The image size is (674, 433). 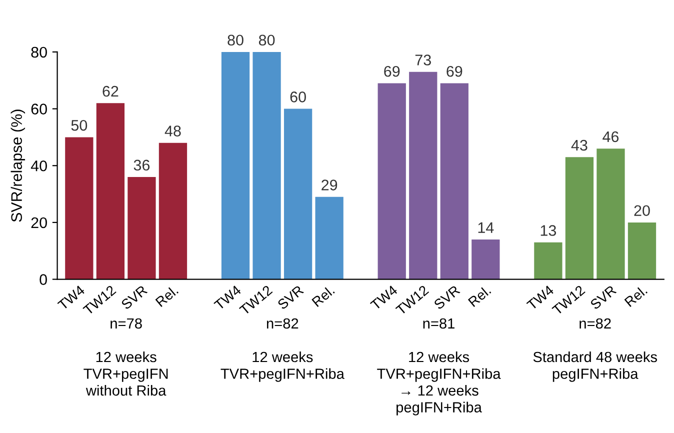 I want to click on y-tick-label: 0, so click(x=43, y=279).